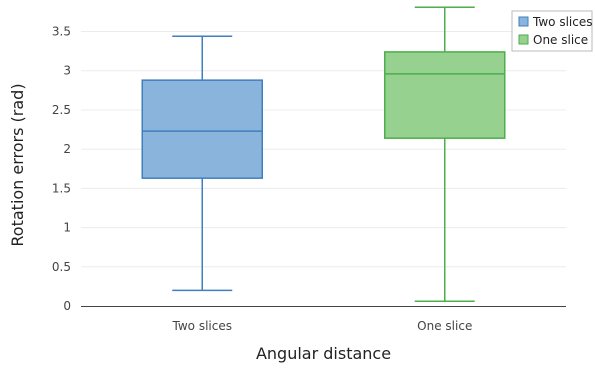 The width and height of the screenshot is (595, 369). I want to click on y-tick-label: 2, so click(67, 149).